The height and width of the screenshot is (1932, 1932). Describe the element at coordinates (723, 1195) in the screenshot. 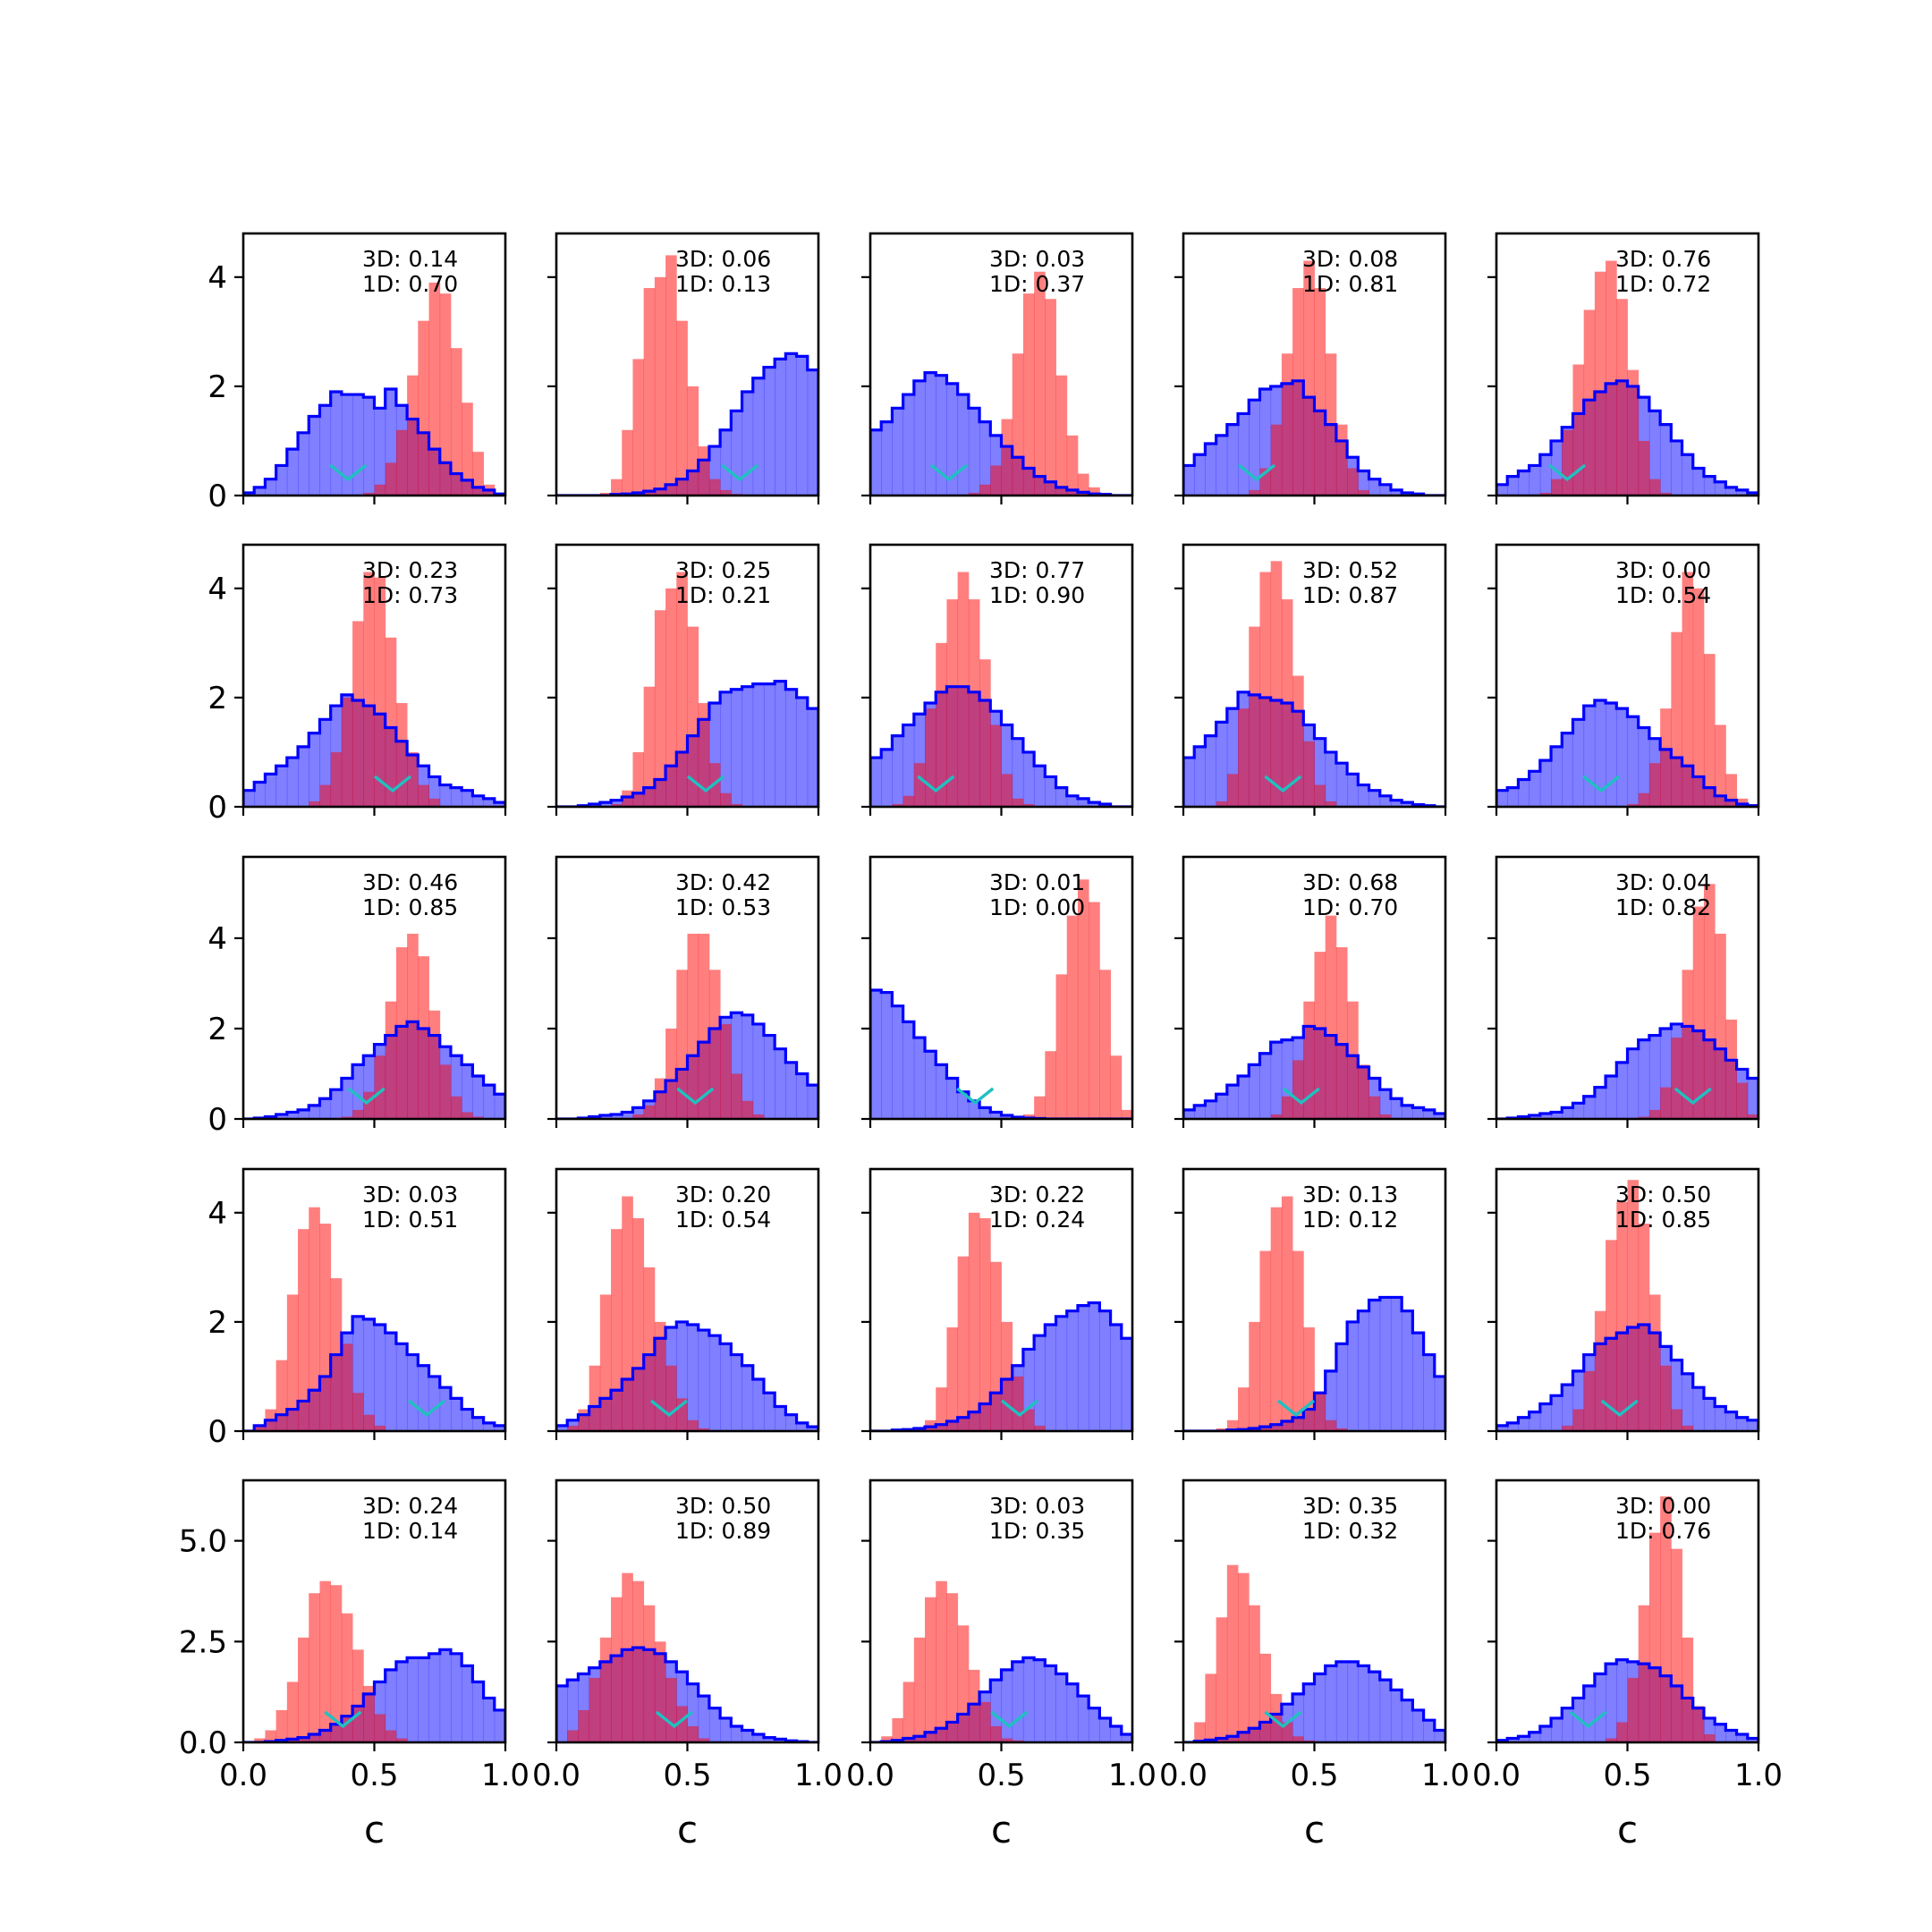

I see `score-3d-label: 3D: 0.20` at that location.